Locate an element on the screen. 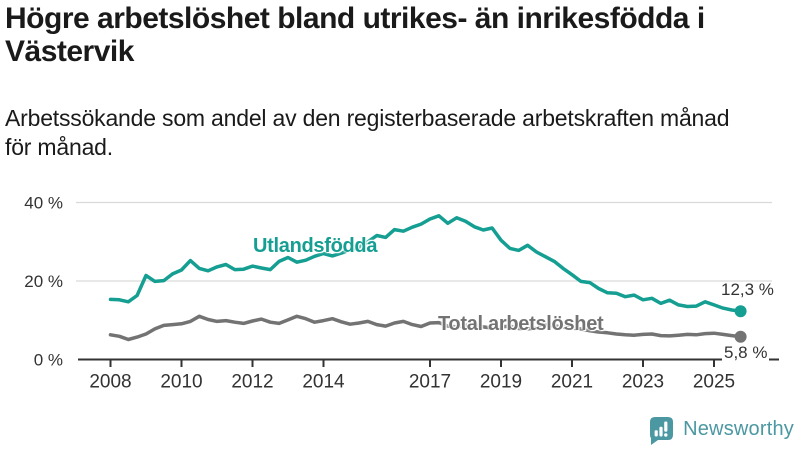 Image resolution: width=800 pixels, height=450 pixels. x-axis-label: 2017 is located at coordinates (430, 382).